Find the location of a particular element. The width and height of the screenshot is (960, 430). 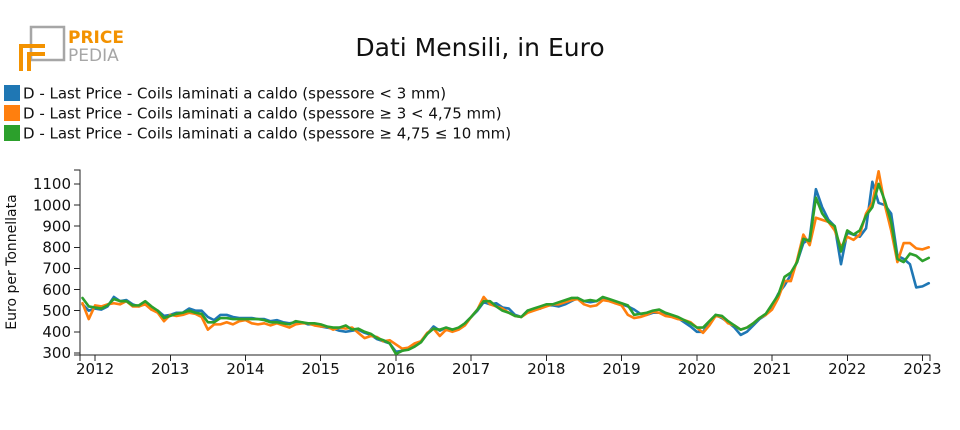

x-tick-label: 2016 is located at coordinates (396, 369).